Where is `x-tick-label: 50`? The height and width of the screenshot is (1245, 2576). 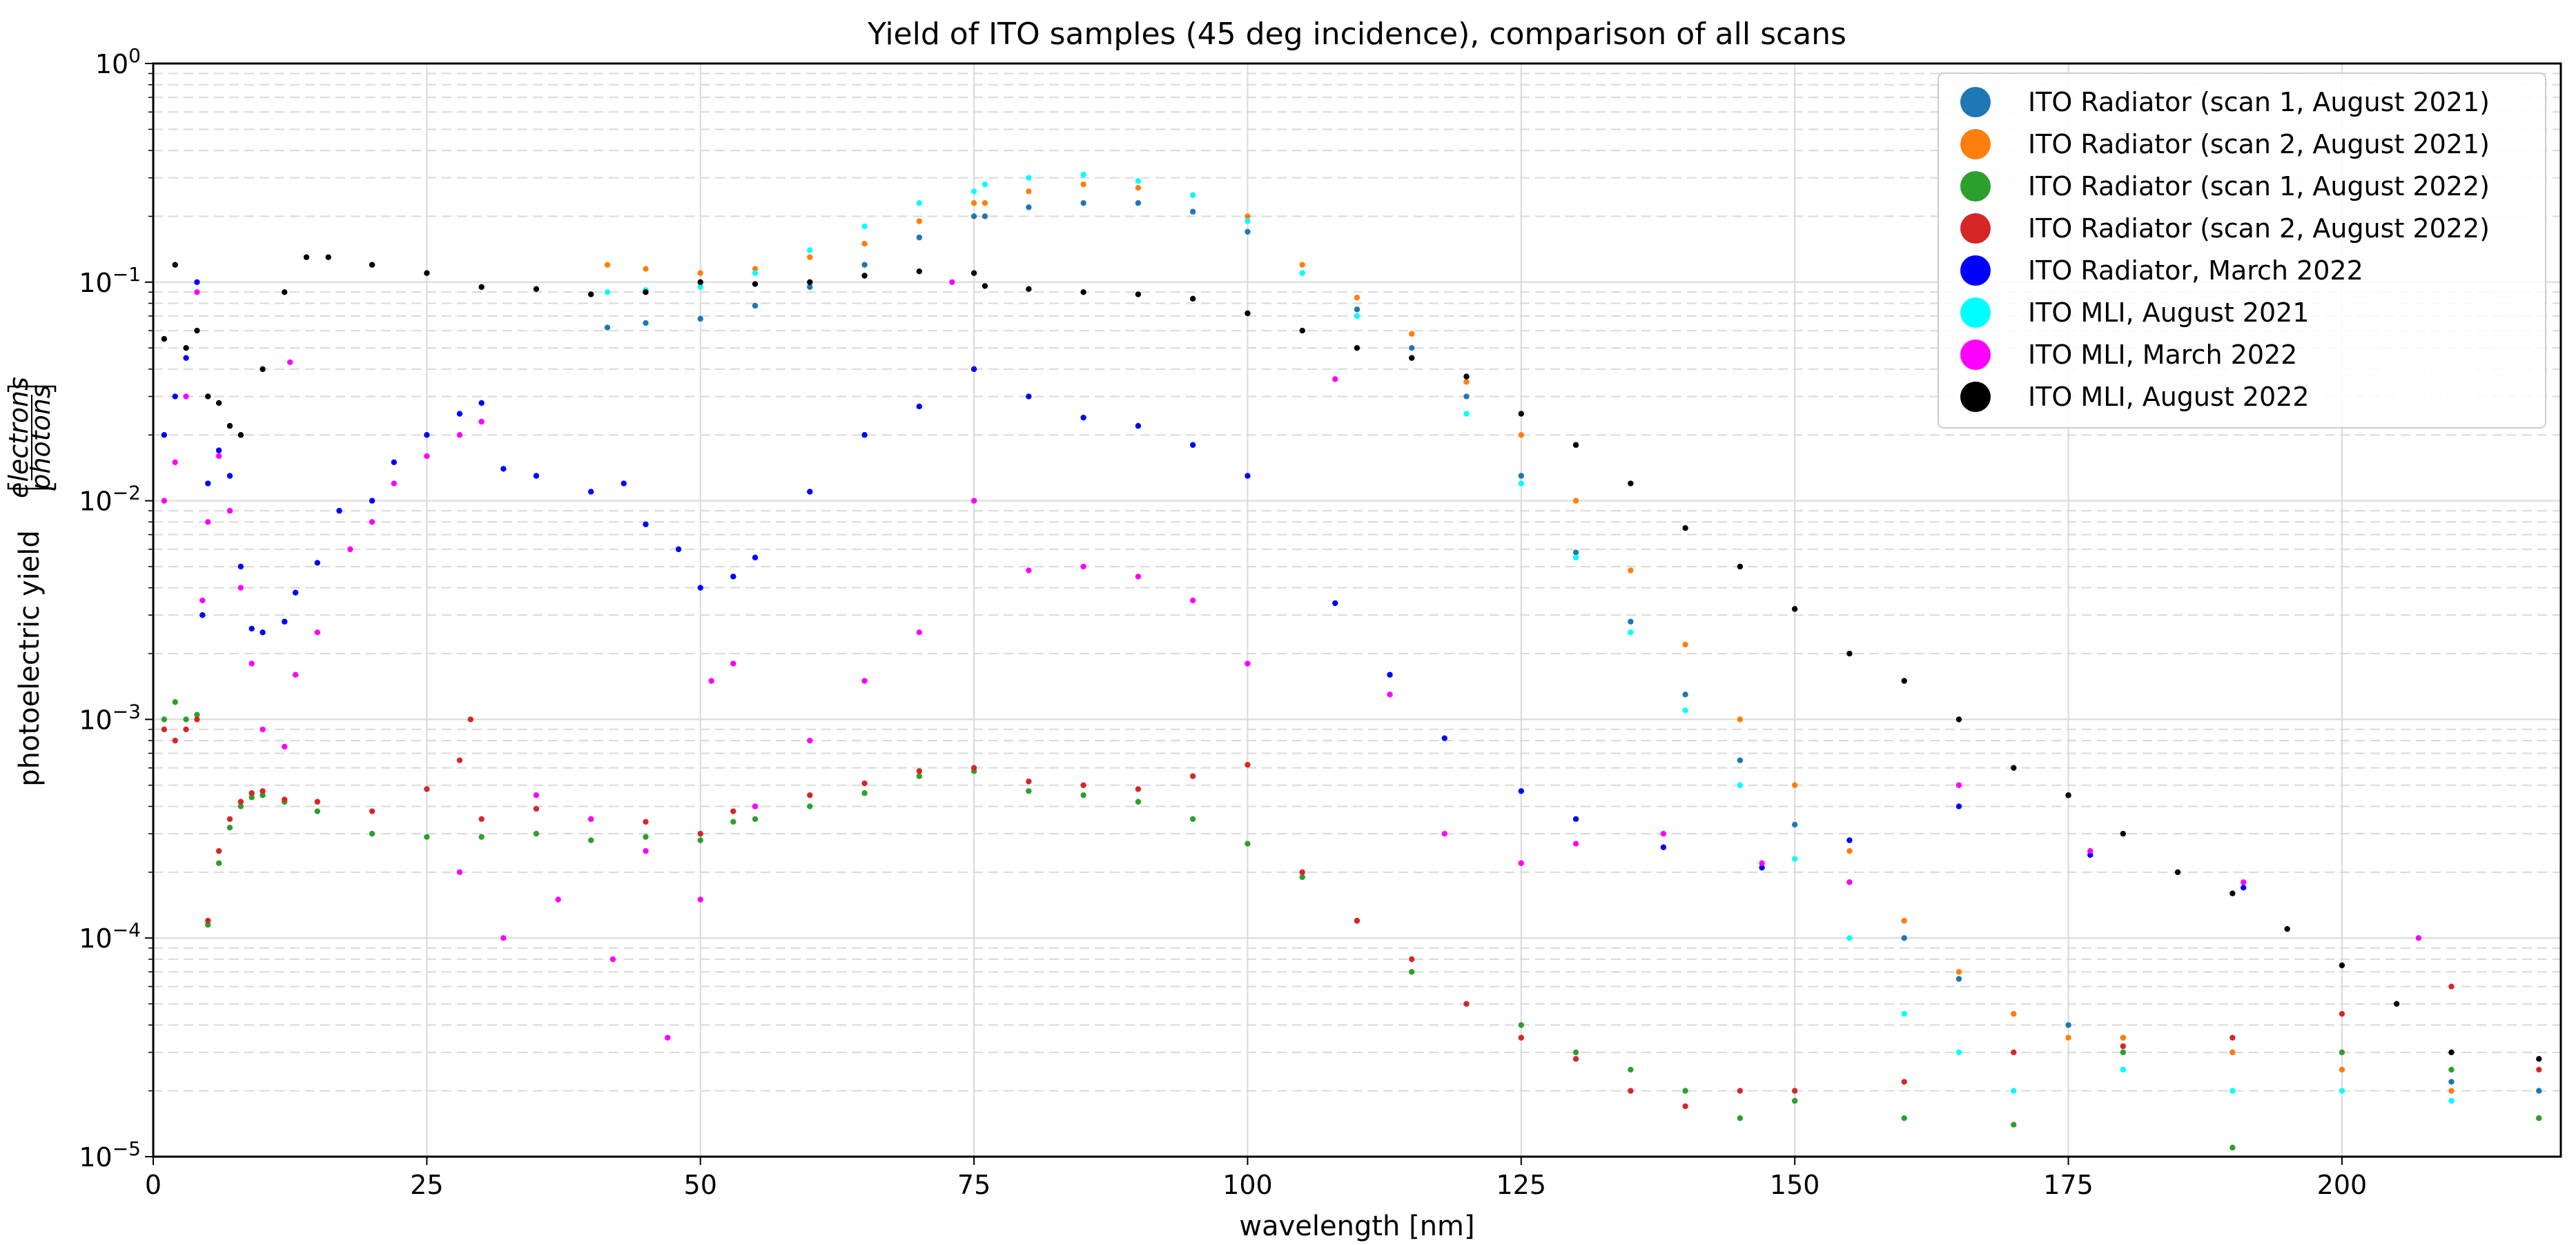
x-tick-label: 50 is located at coordinates (700, 1185).